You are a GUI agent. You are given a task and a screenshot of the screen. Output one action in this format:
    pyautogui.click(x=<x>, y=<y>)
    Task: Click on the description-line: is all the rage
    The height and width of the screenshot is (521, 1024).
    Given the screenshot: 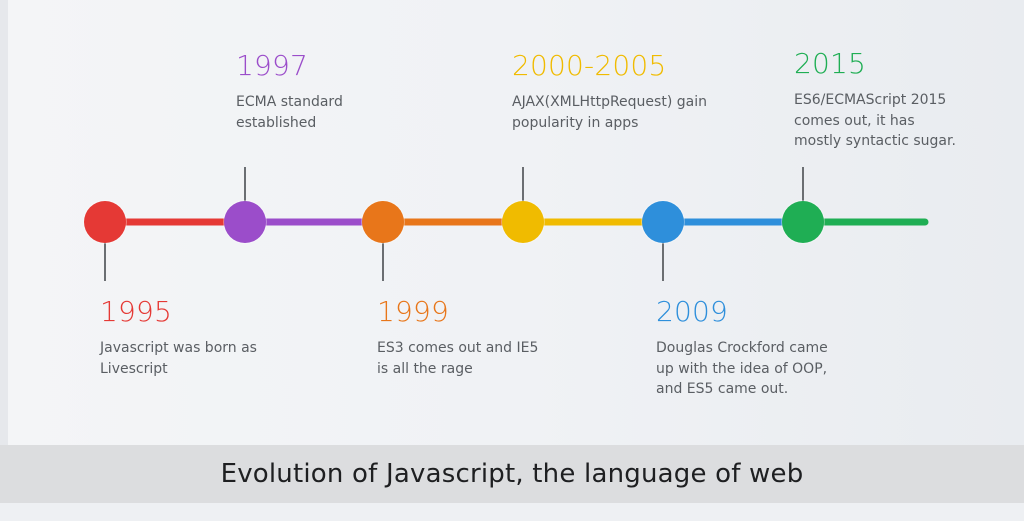 What is the action you would take?
    pyautogui.click(x=425, y=368)
    